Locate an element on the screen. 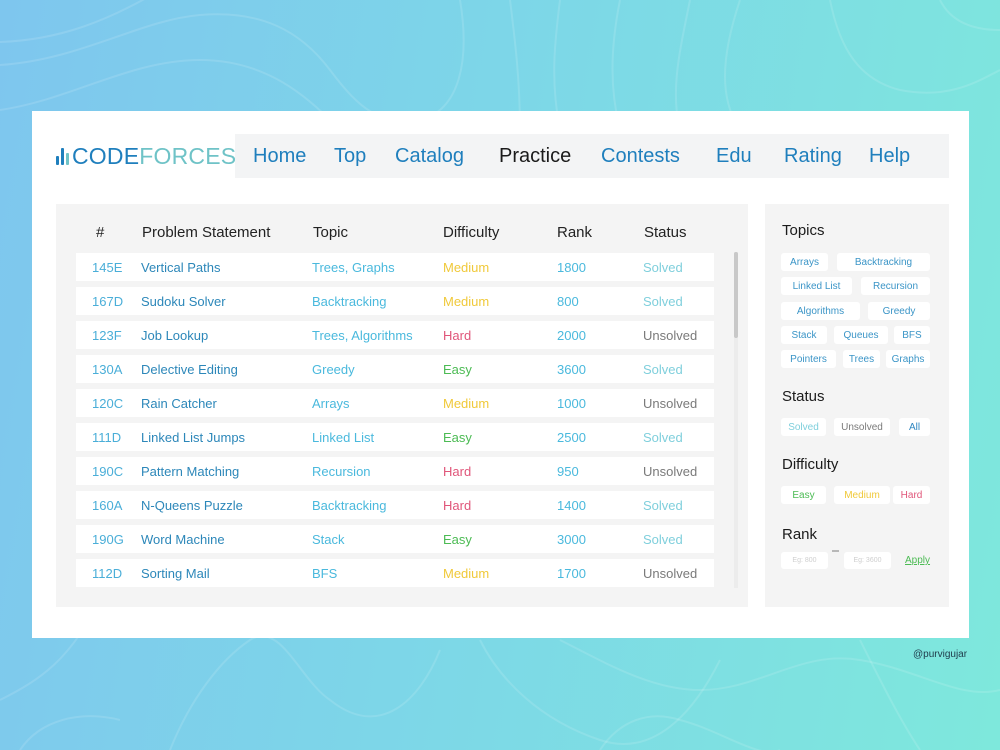 This screenshot has height=750, width=1000. problem-topic: Recursion is located at coordinates (341, 471).